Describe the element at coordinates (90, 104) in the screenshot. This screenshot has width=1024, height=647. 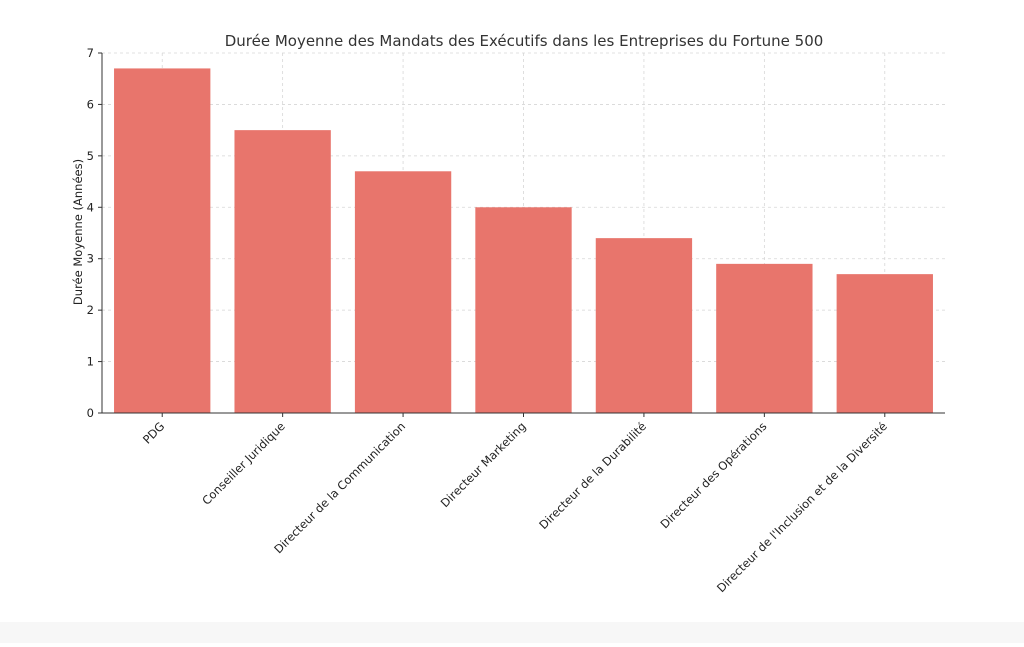
I see `y-tick-label: 6` at that location.